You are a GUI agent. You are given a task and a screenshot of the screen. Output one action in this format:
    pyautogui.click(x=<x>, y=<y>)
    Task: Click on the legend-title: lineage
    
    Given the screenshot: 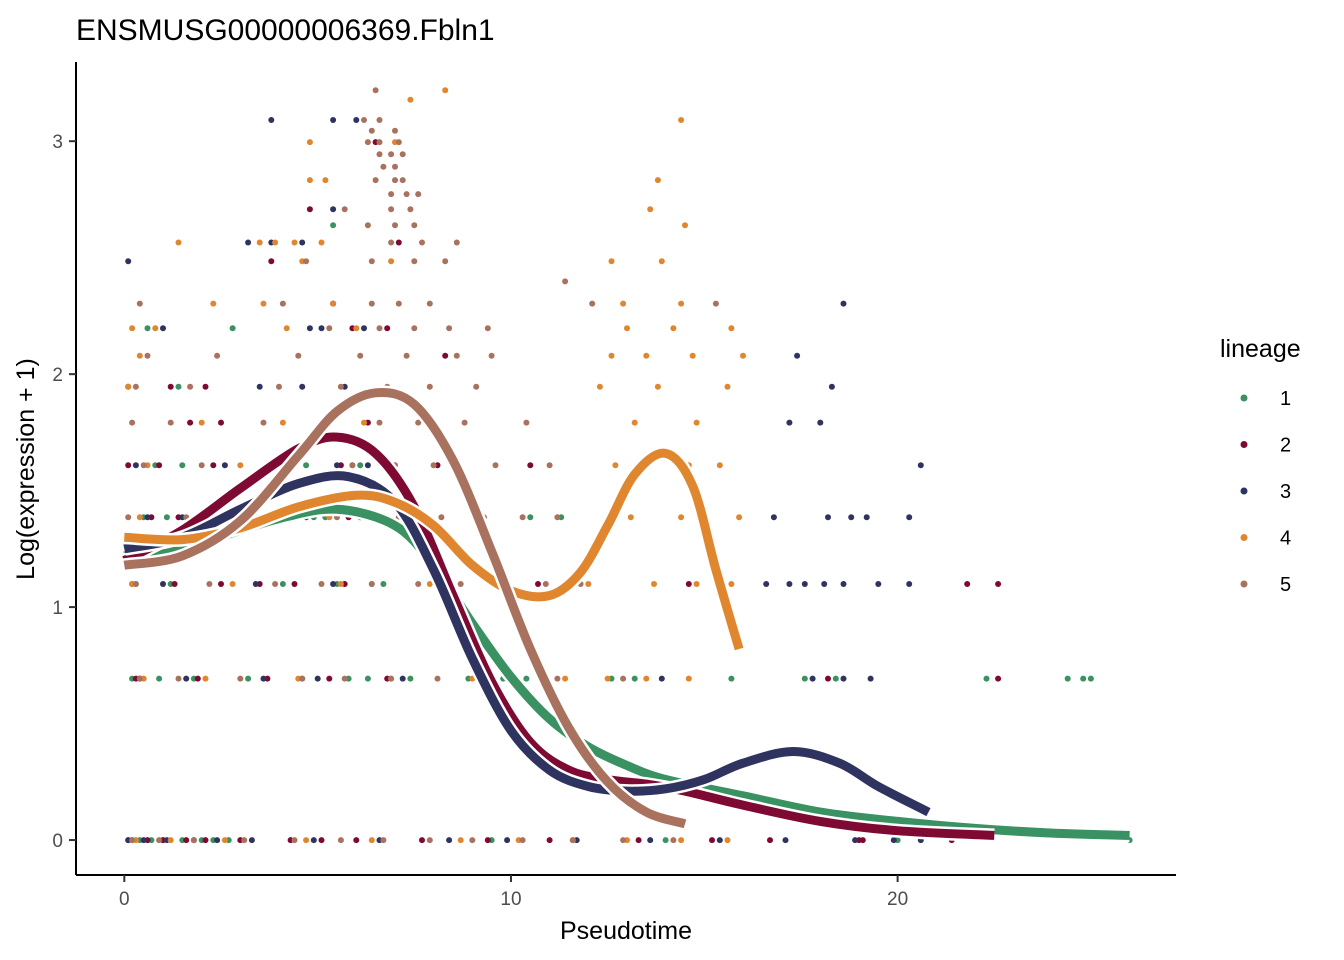 What is the action you would take?
    pyautogui.click(x=1260, y=349)
    